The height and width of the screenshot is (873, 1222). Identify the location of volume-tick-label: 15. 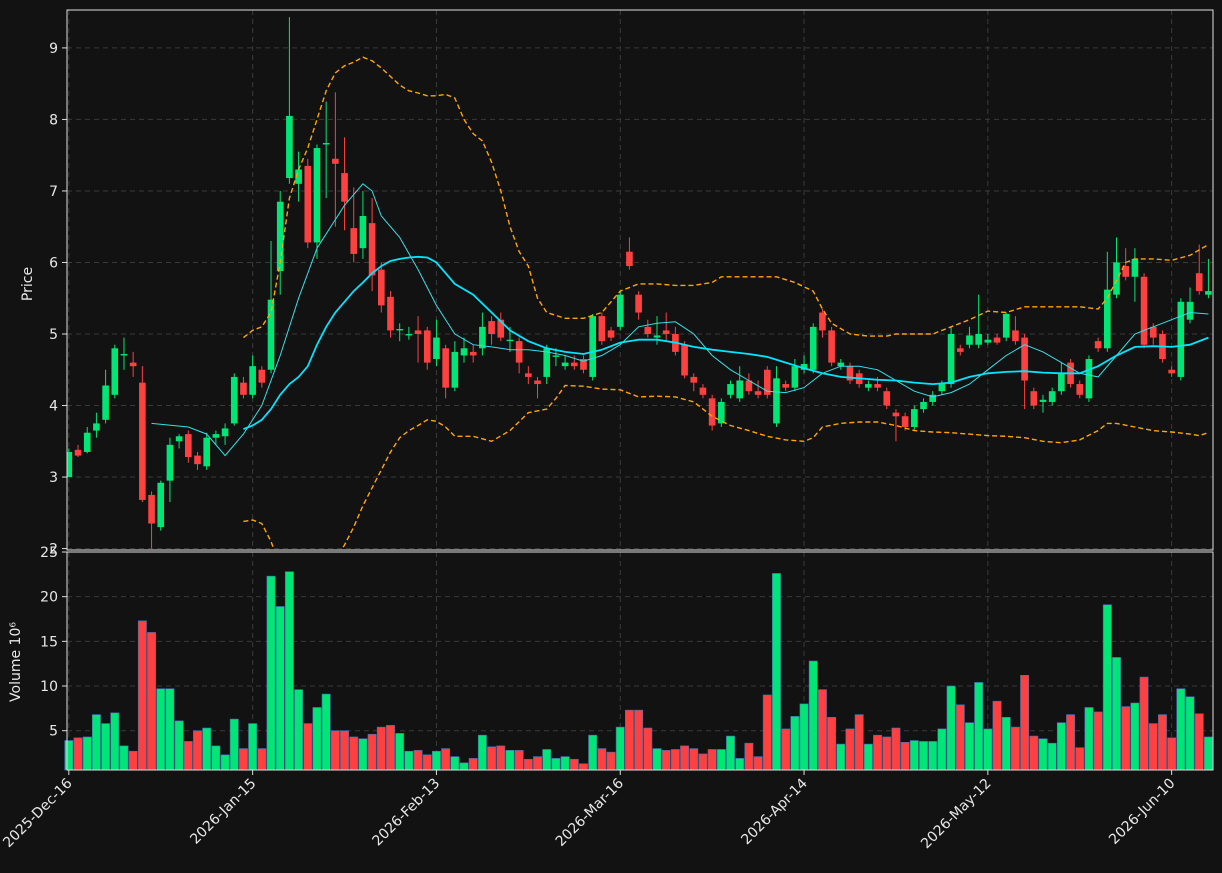
(49, 642).